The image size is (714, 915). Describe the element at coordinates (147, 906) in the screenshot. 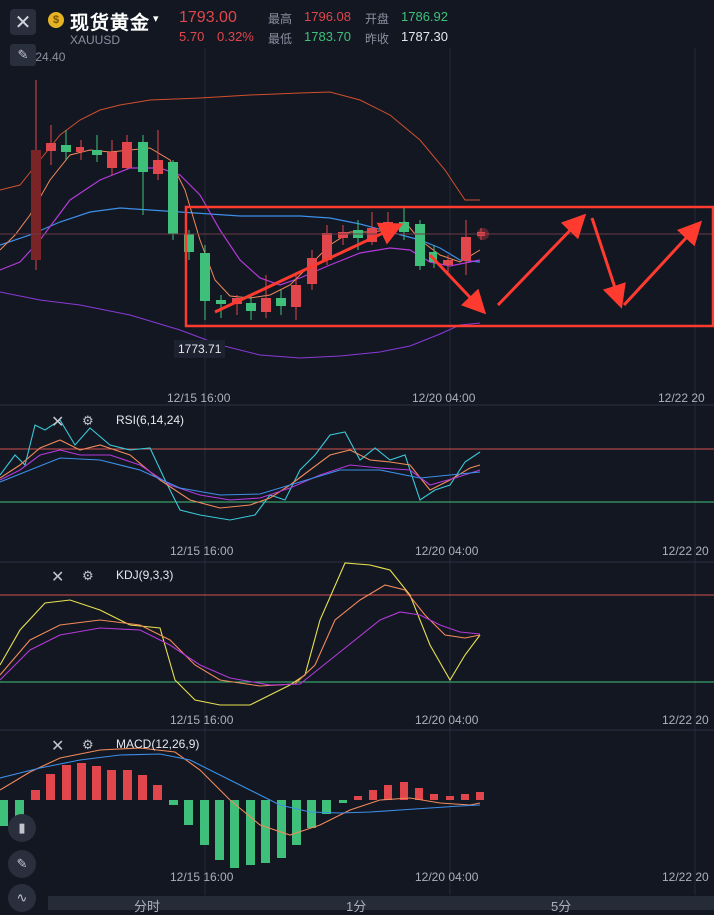

I see `tab-timeshare: 分时` at that location.